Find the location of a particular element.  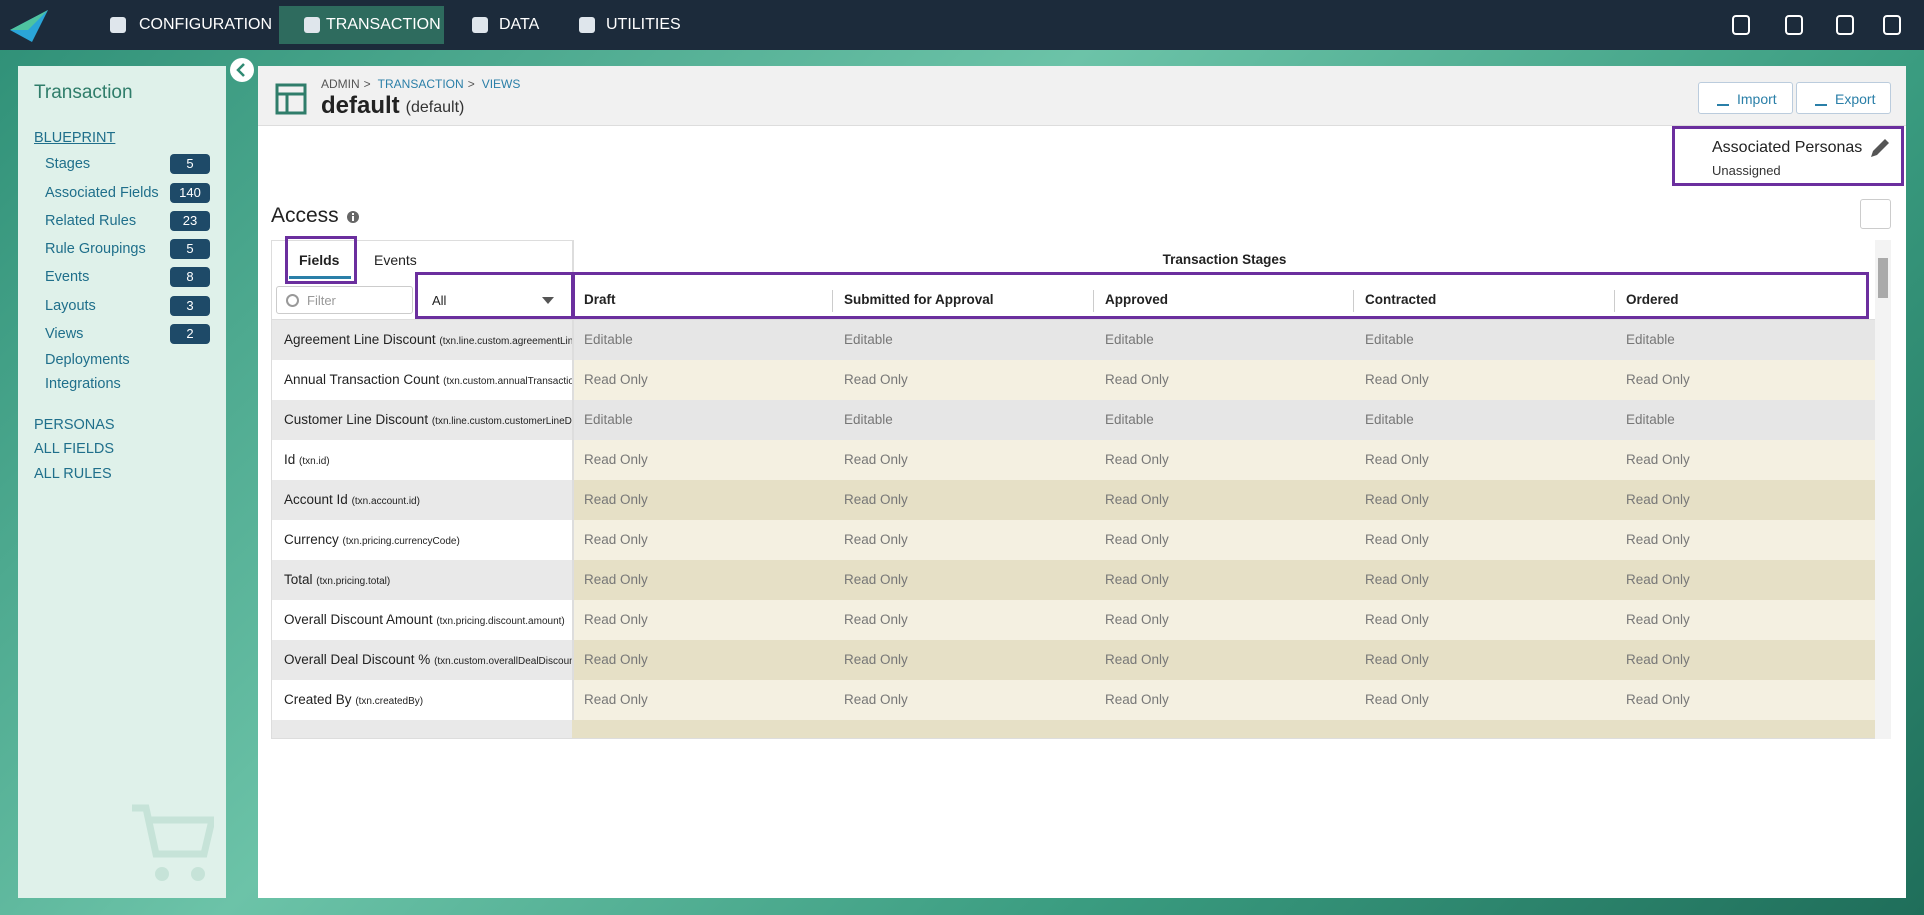

tab: Events is located at coordinates (395, 260).